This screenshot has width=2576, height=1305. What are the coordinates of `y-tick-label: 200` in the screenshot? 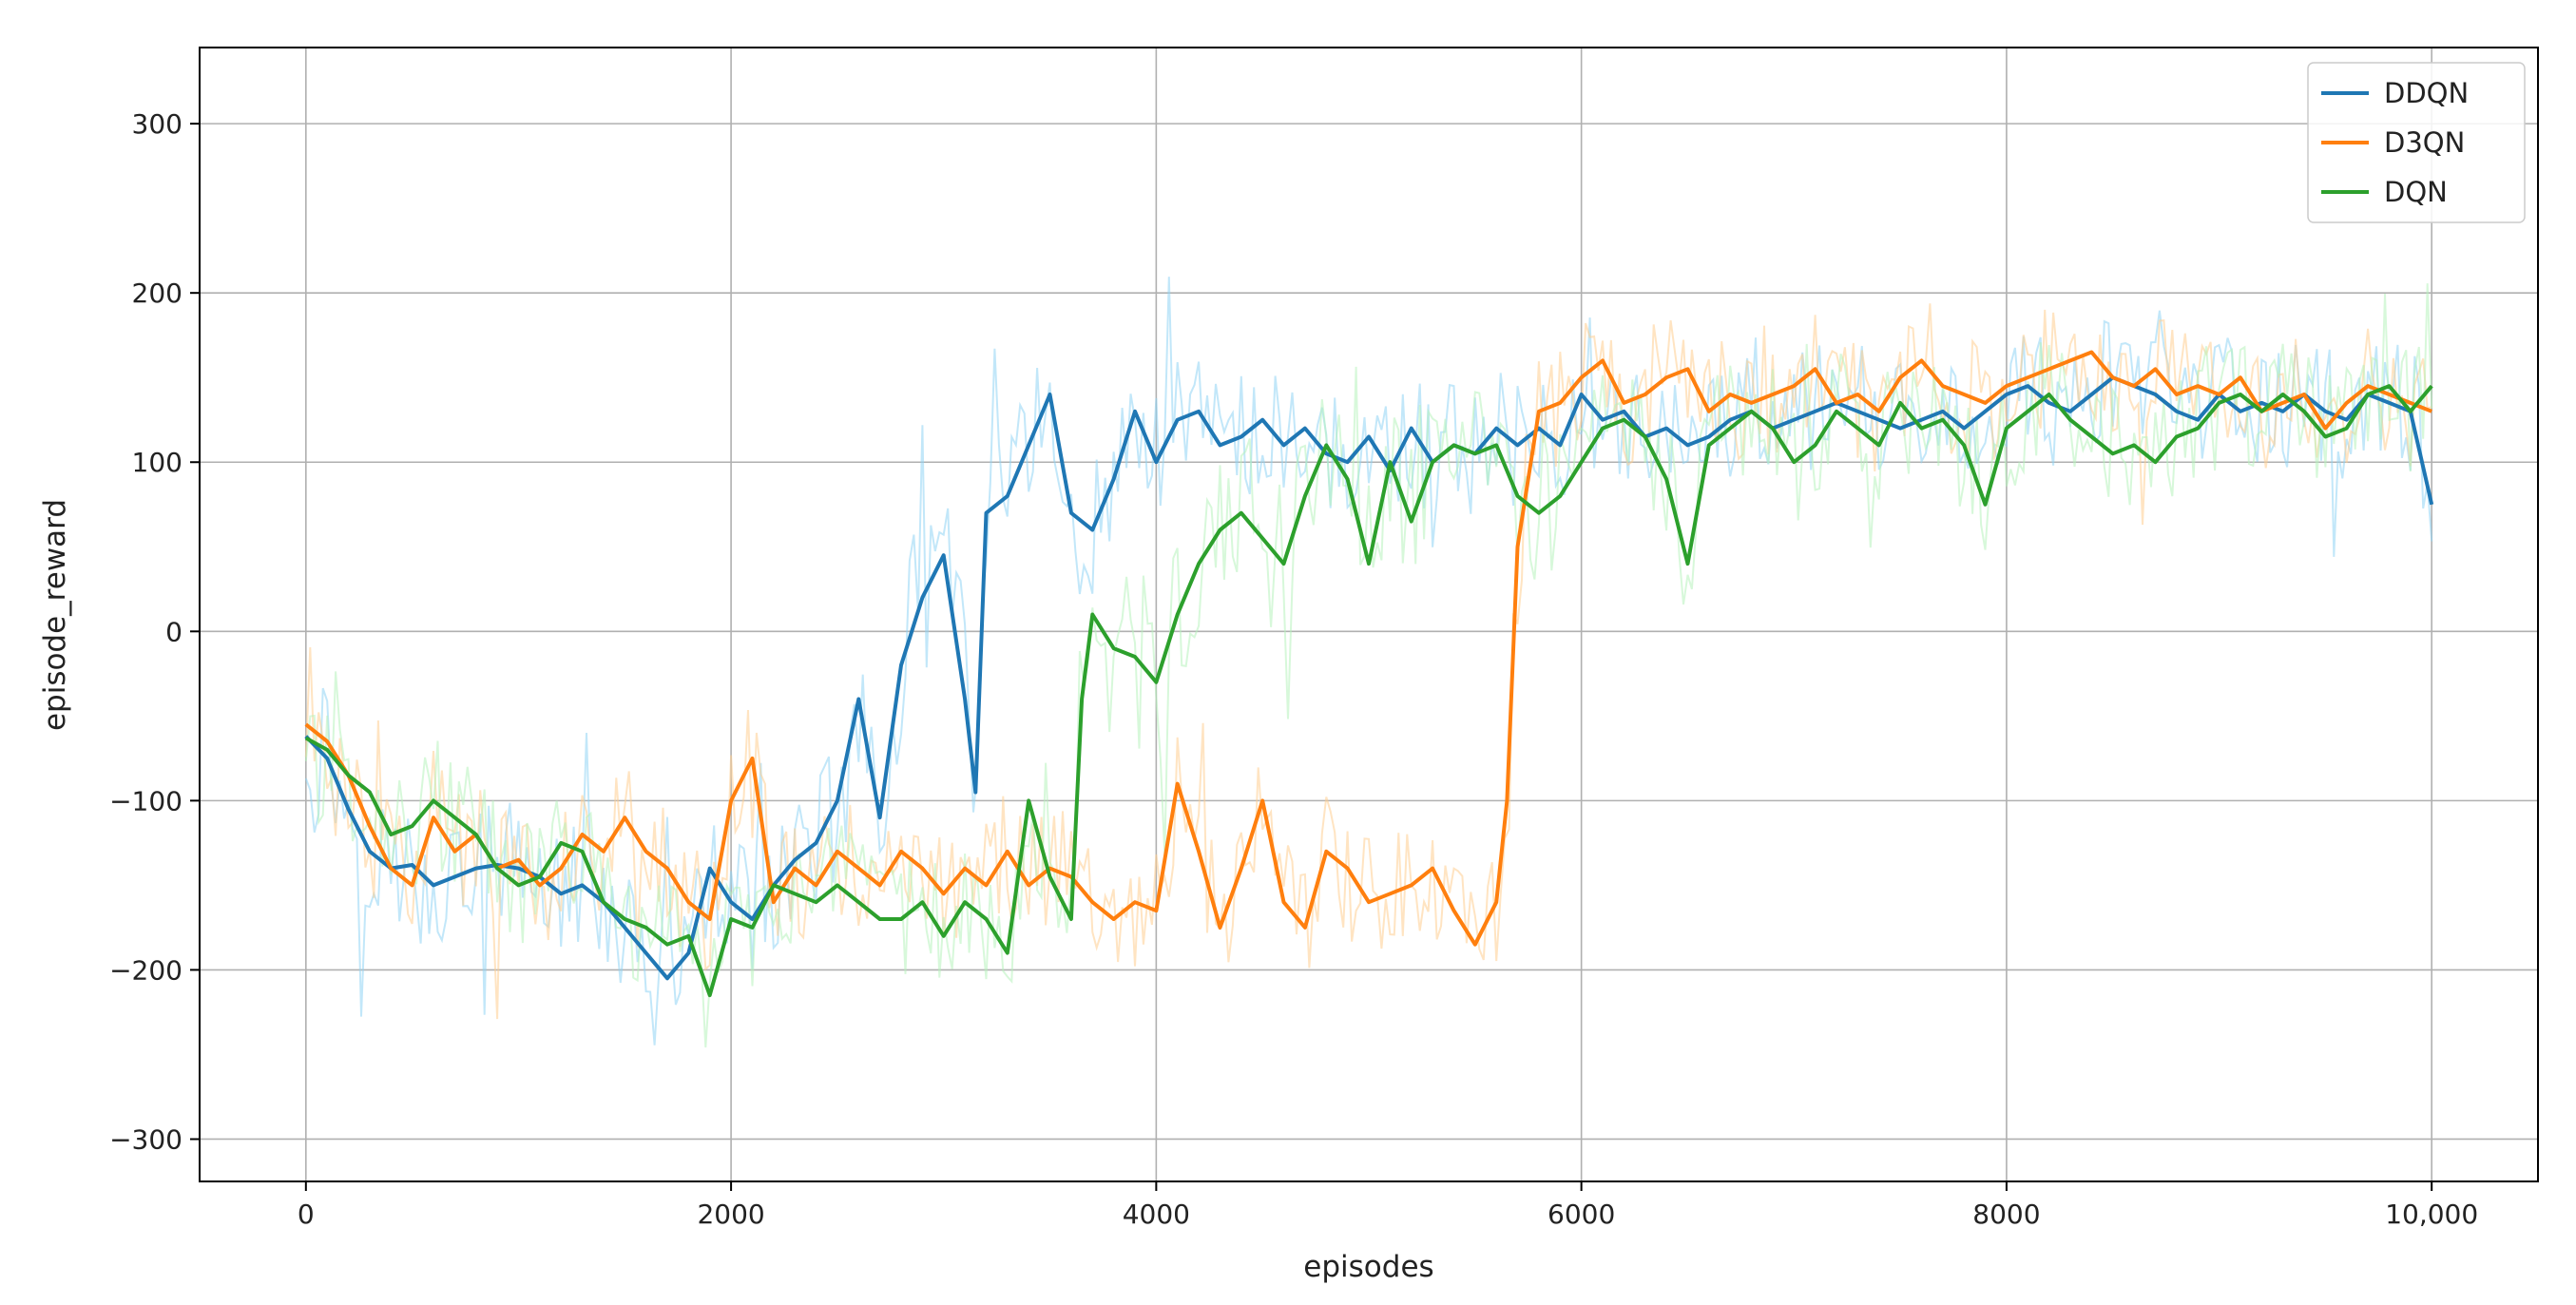 It's located at (158, 293).